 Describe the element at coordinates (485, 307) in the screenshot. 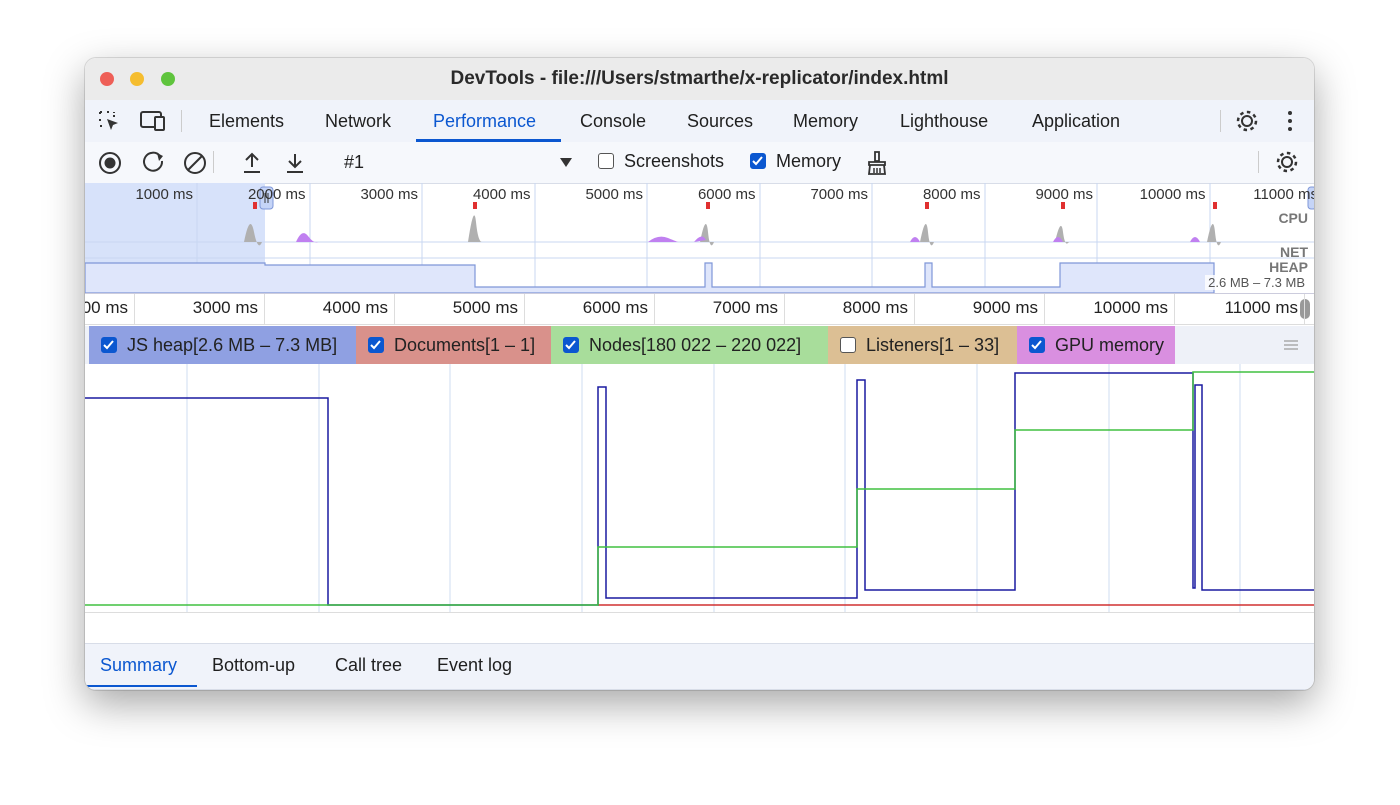

I see `ruler-tick-label: 5000 ms` at that location.